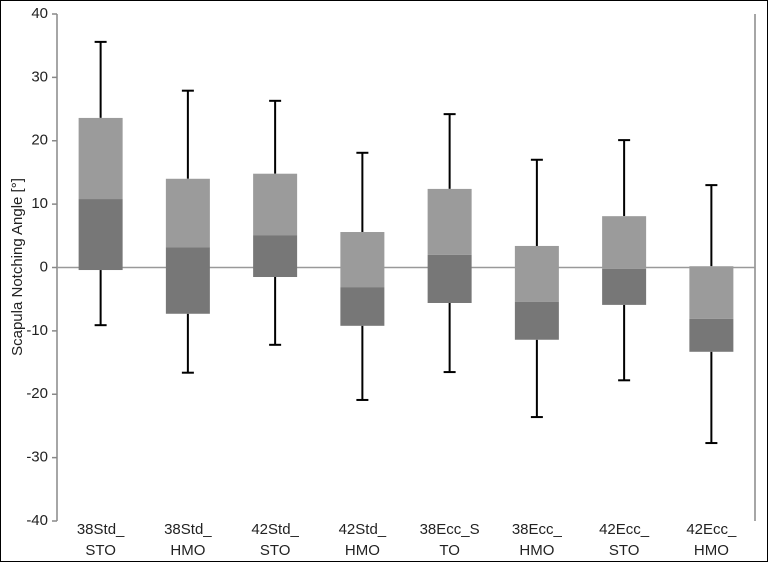 Image resolution: width=768 pixels, height=562 pixels. What do you see at coordinates (44, 266) in the screenshot?
I see `y-tick-label: 0` at bounding box center [44, 266].